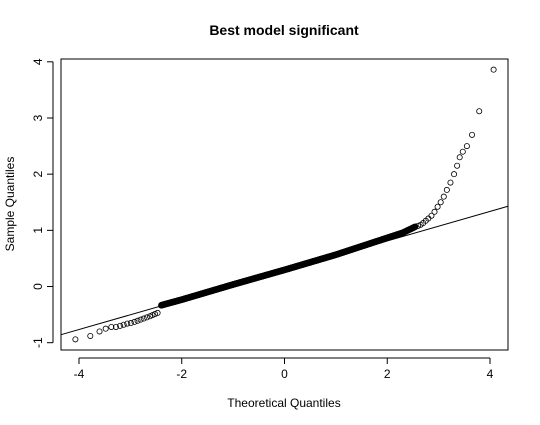 This screenshot has width=540, height=425. I want to click on x-axis-label: Theoretical Quantiles, so click(283, 403).